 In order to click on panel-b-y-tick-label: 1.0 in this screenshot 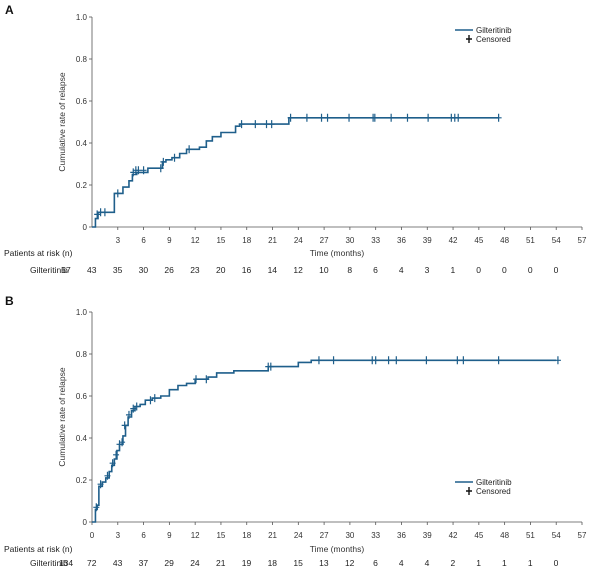, I will do `click(82, 312)`.